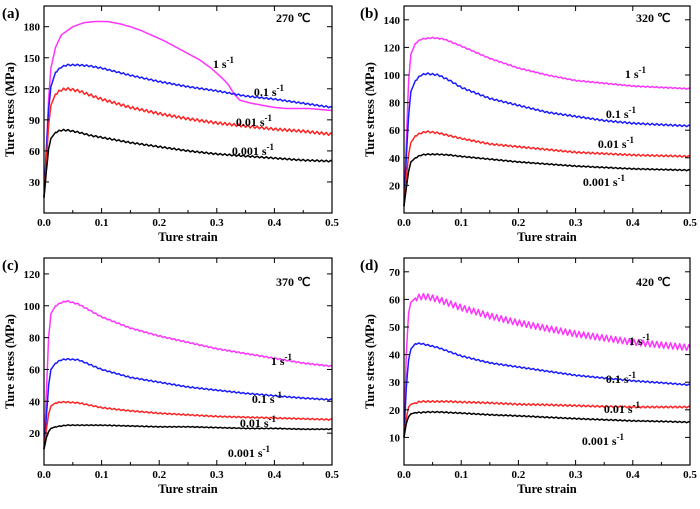  I want to click on panel-c-y-tick-label-2: 60, so click(35, 370).